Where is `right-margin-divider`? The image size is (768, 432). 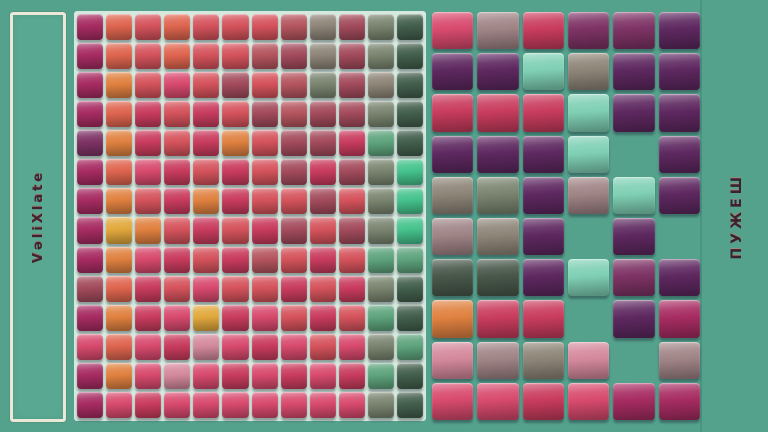
right-margin-divider is located at coordinates (701, 216).